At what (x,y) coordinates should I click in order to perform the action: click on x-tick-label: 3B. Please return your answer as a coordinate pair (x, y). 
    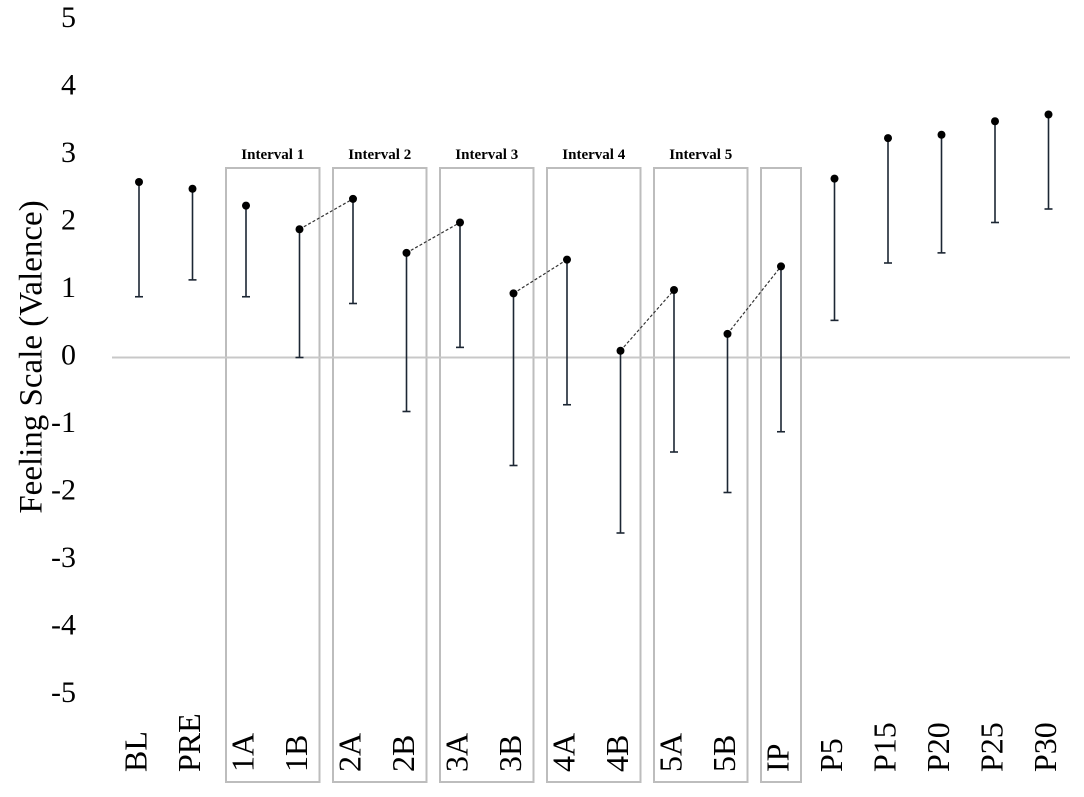
    Looking at the image, I should click on (510, 753).